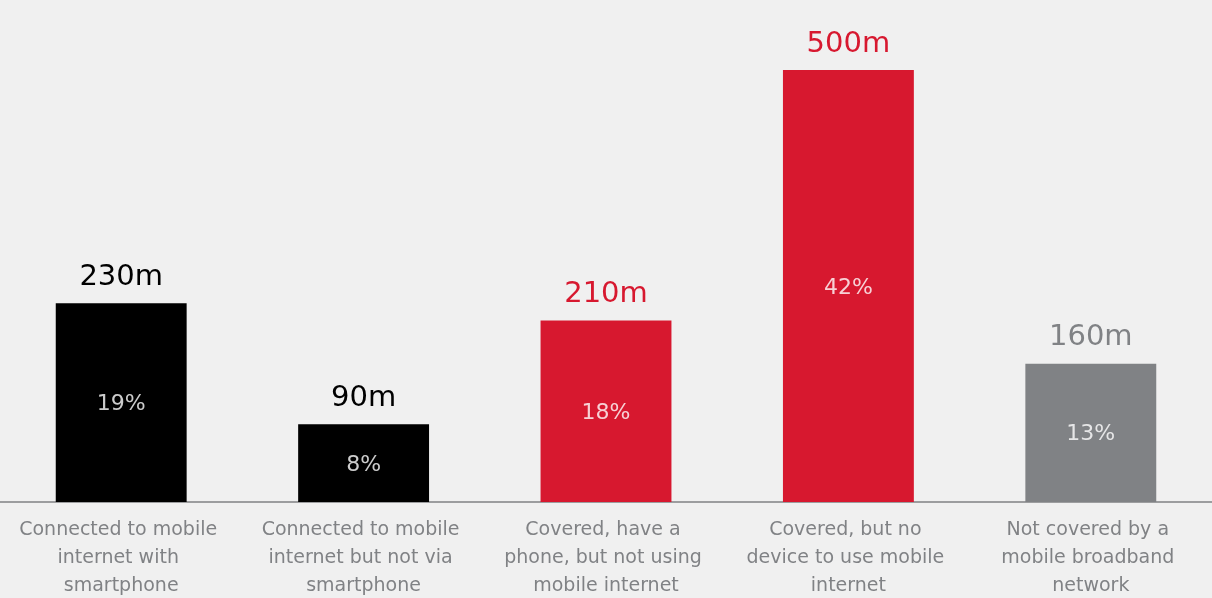  Describe the element at coordinates (606, 292) in the screenshot. I see `data-label: 210m` at that location.